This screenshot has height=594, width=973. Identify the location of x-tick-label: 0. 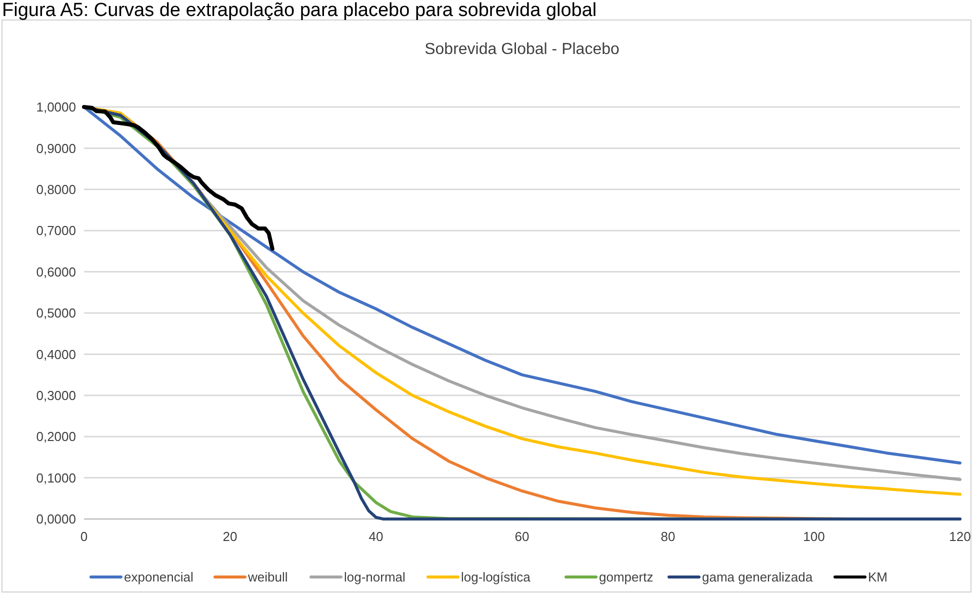
(84, 536).